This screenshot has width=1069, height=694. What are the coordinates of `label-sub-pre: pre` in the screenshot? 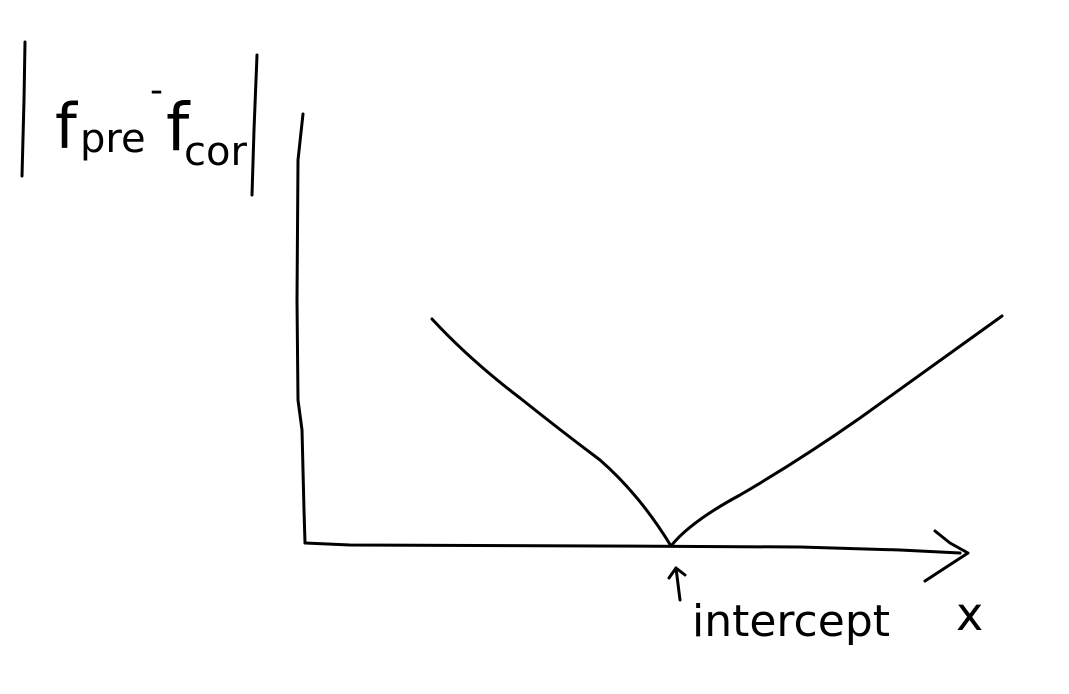 It's located at (113, 139).